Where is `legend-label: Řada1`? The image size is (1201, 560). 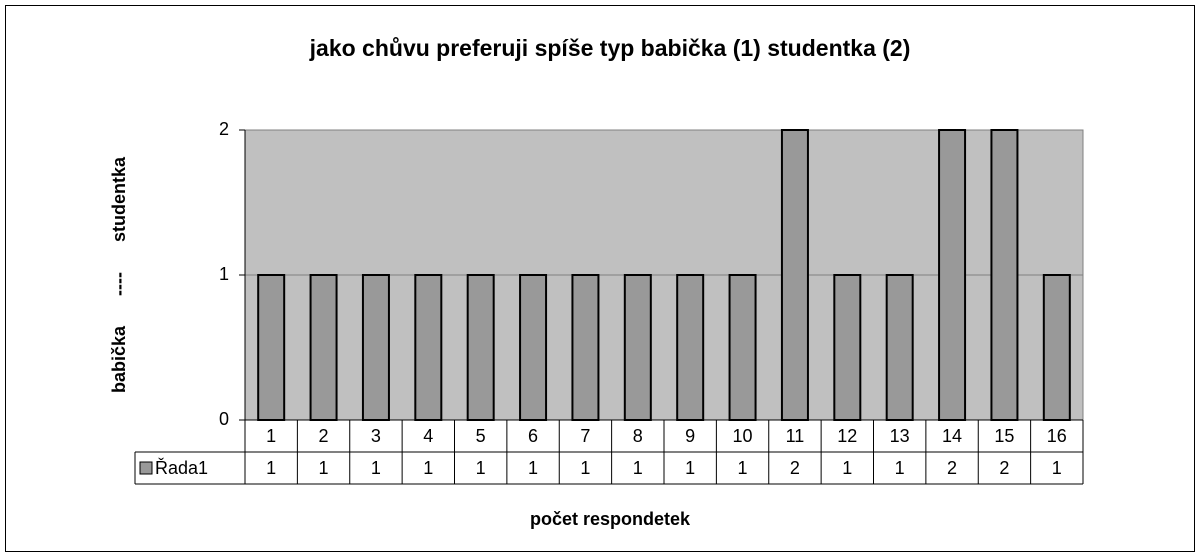
legend-label: Řada1 is located at coordinates (181, 468).